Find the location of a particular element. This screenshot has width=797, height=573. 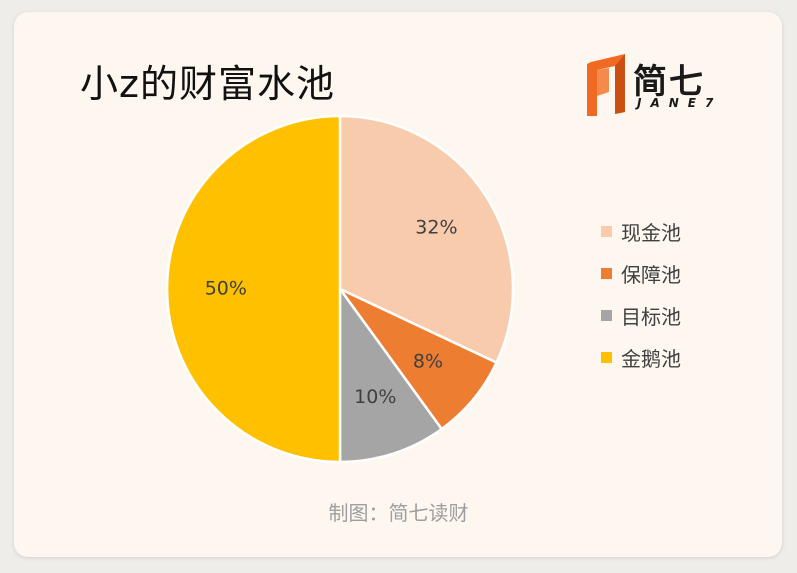

legend-item: 目标池 is located at coordinates (641, 315).